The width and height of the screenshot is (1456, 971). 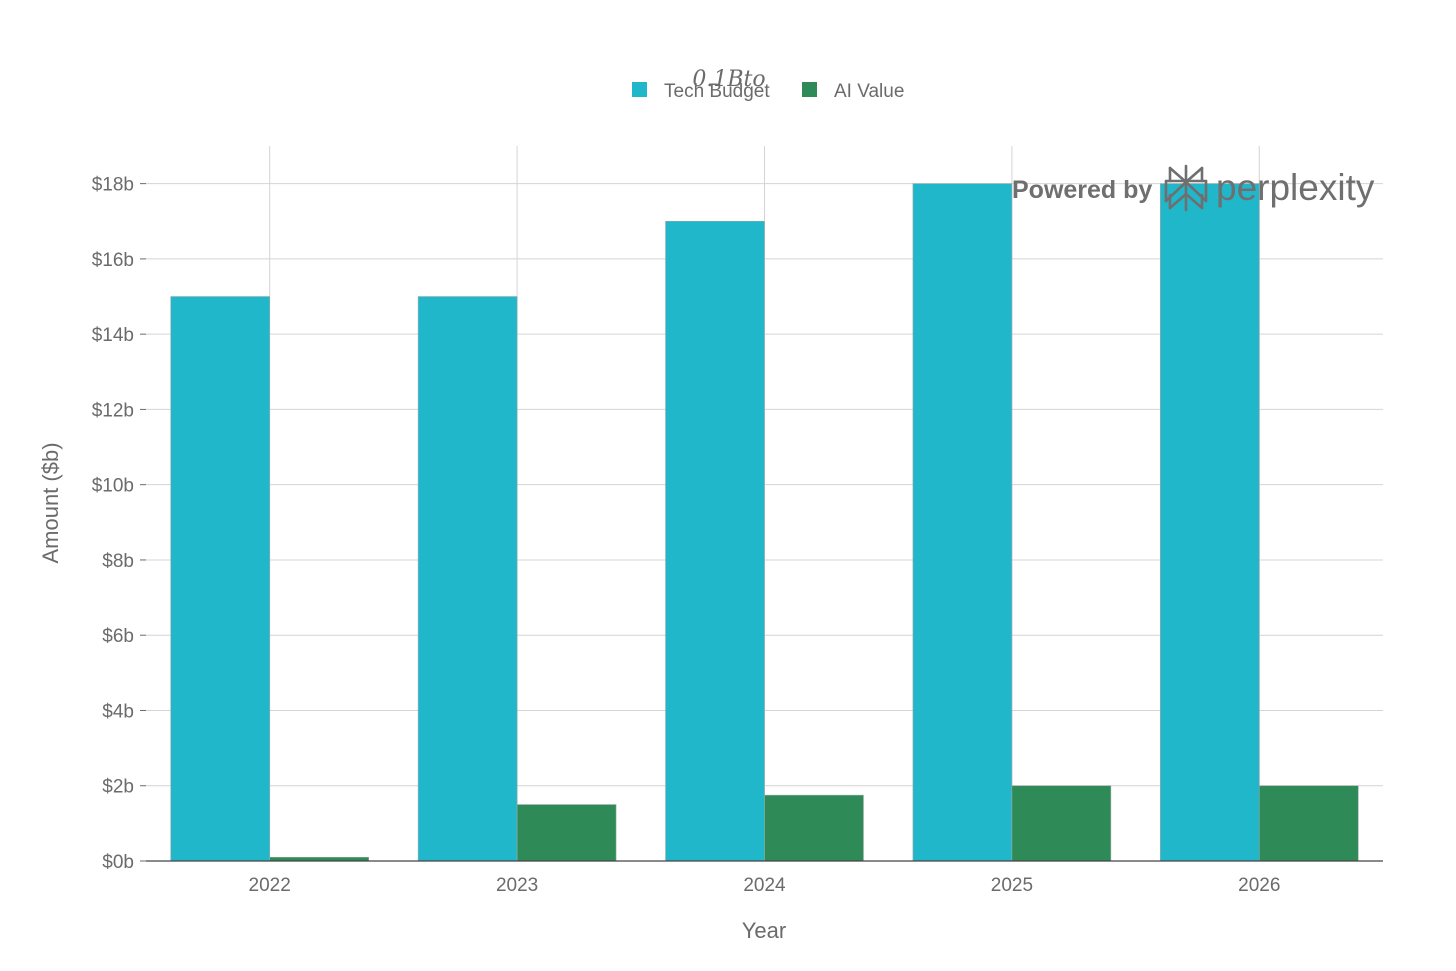 What do you see at coordinates (1082, 190) in the screenshot?
I see `powered-by-label: Powered by` at bounding box center [1082, 190].